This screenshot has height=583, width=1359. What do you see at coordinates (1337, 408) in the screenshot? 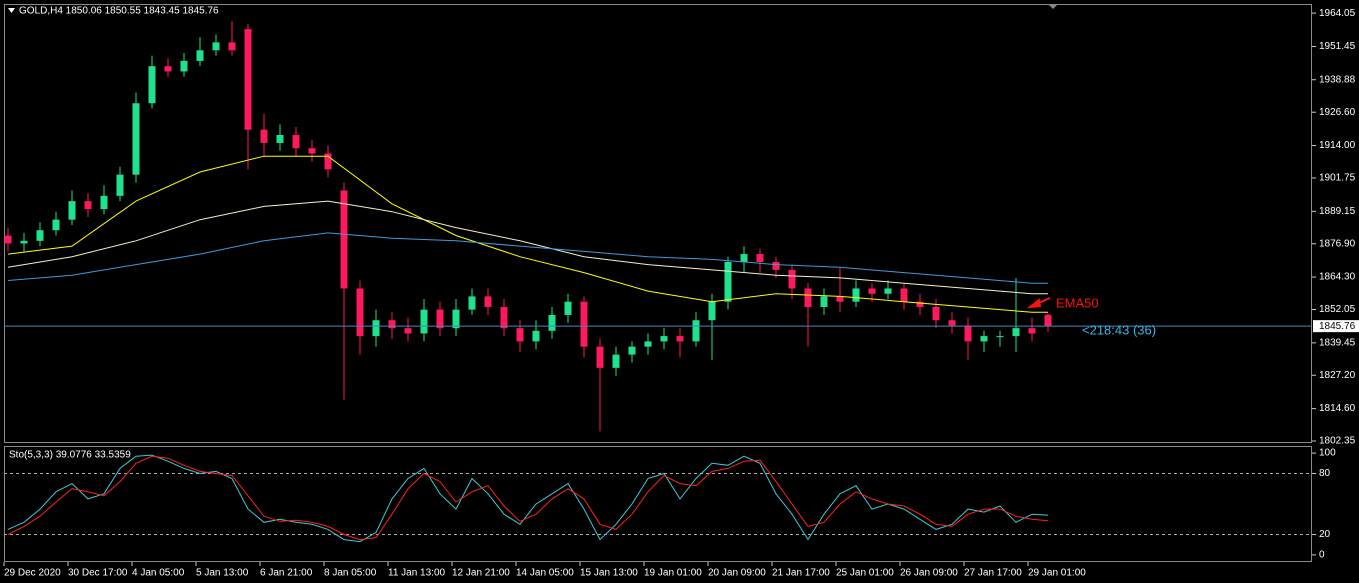
I see `y-tick-label: 1814.60` at bounding box center [1337, 408].